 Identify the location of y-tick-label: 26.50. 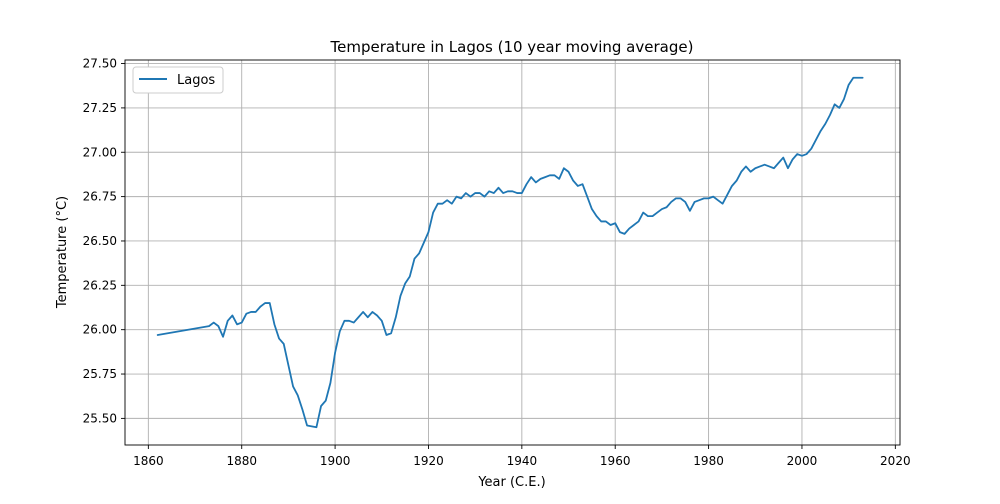
(100, 241).